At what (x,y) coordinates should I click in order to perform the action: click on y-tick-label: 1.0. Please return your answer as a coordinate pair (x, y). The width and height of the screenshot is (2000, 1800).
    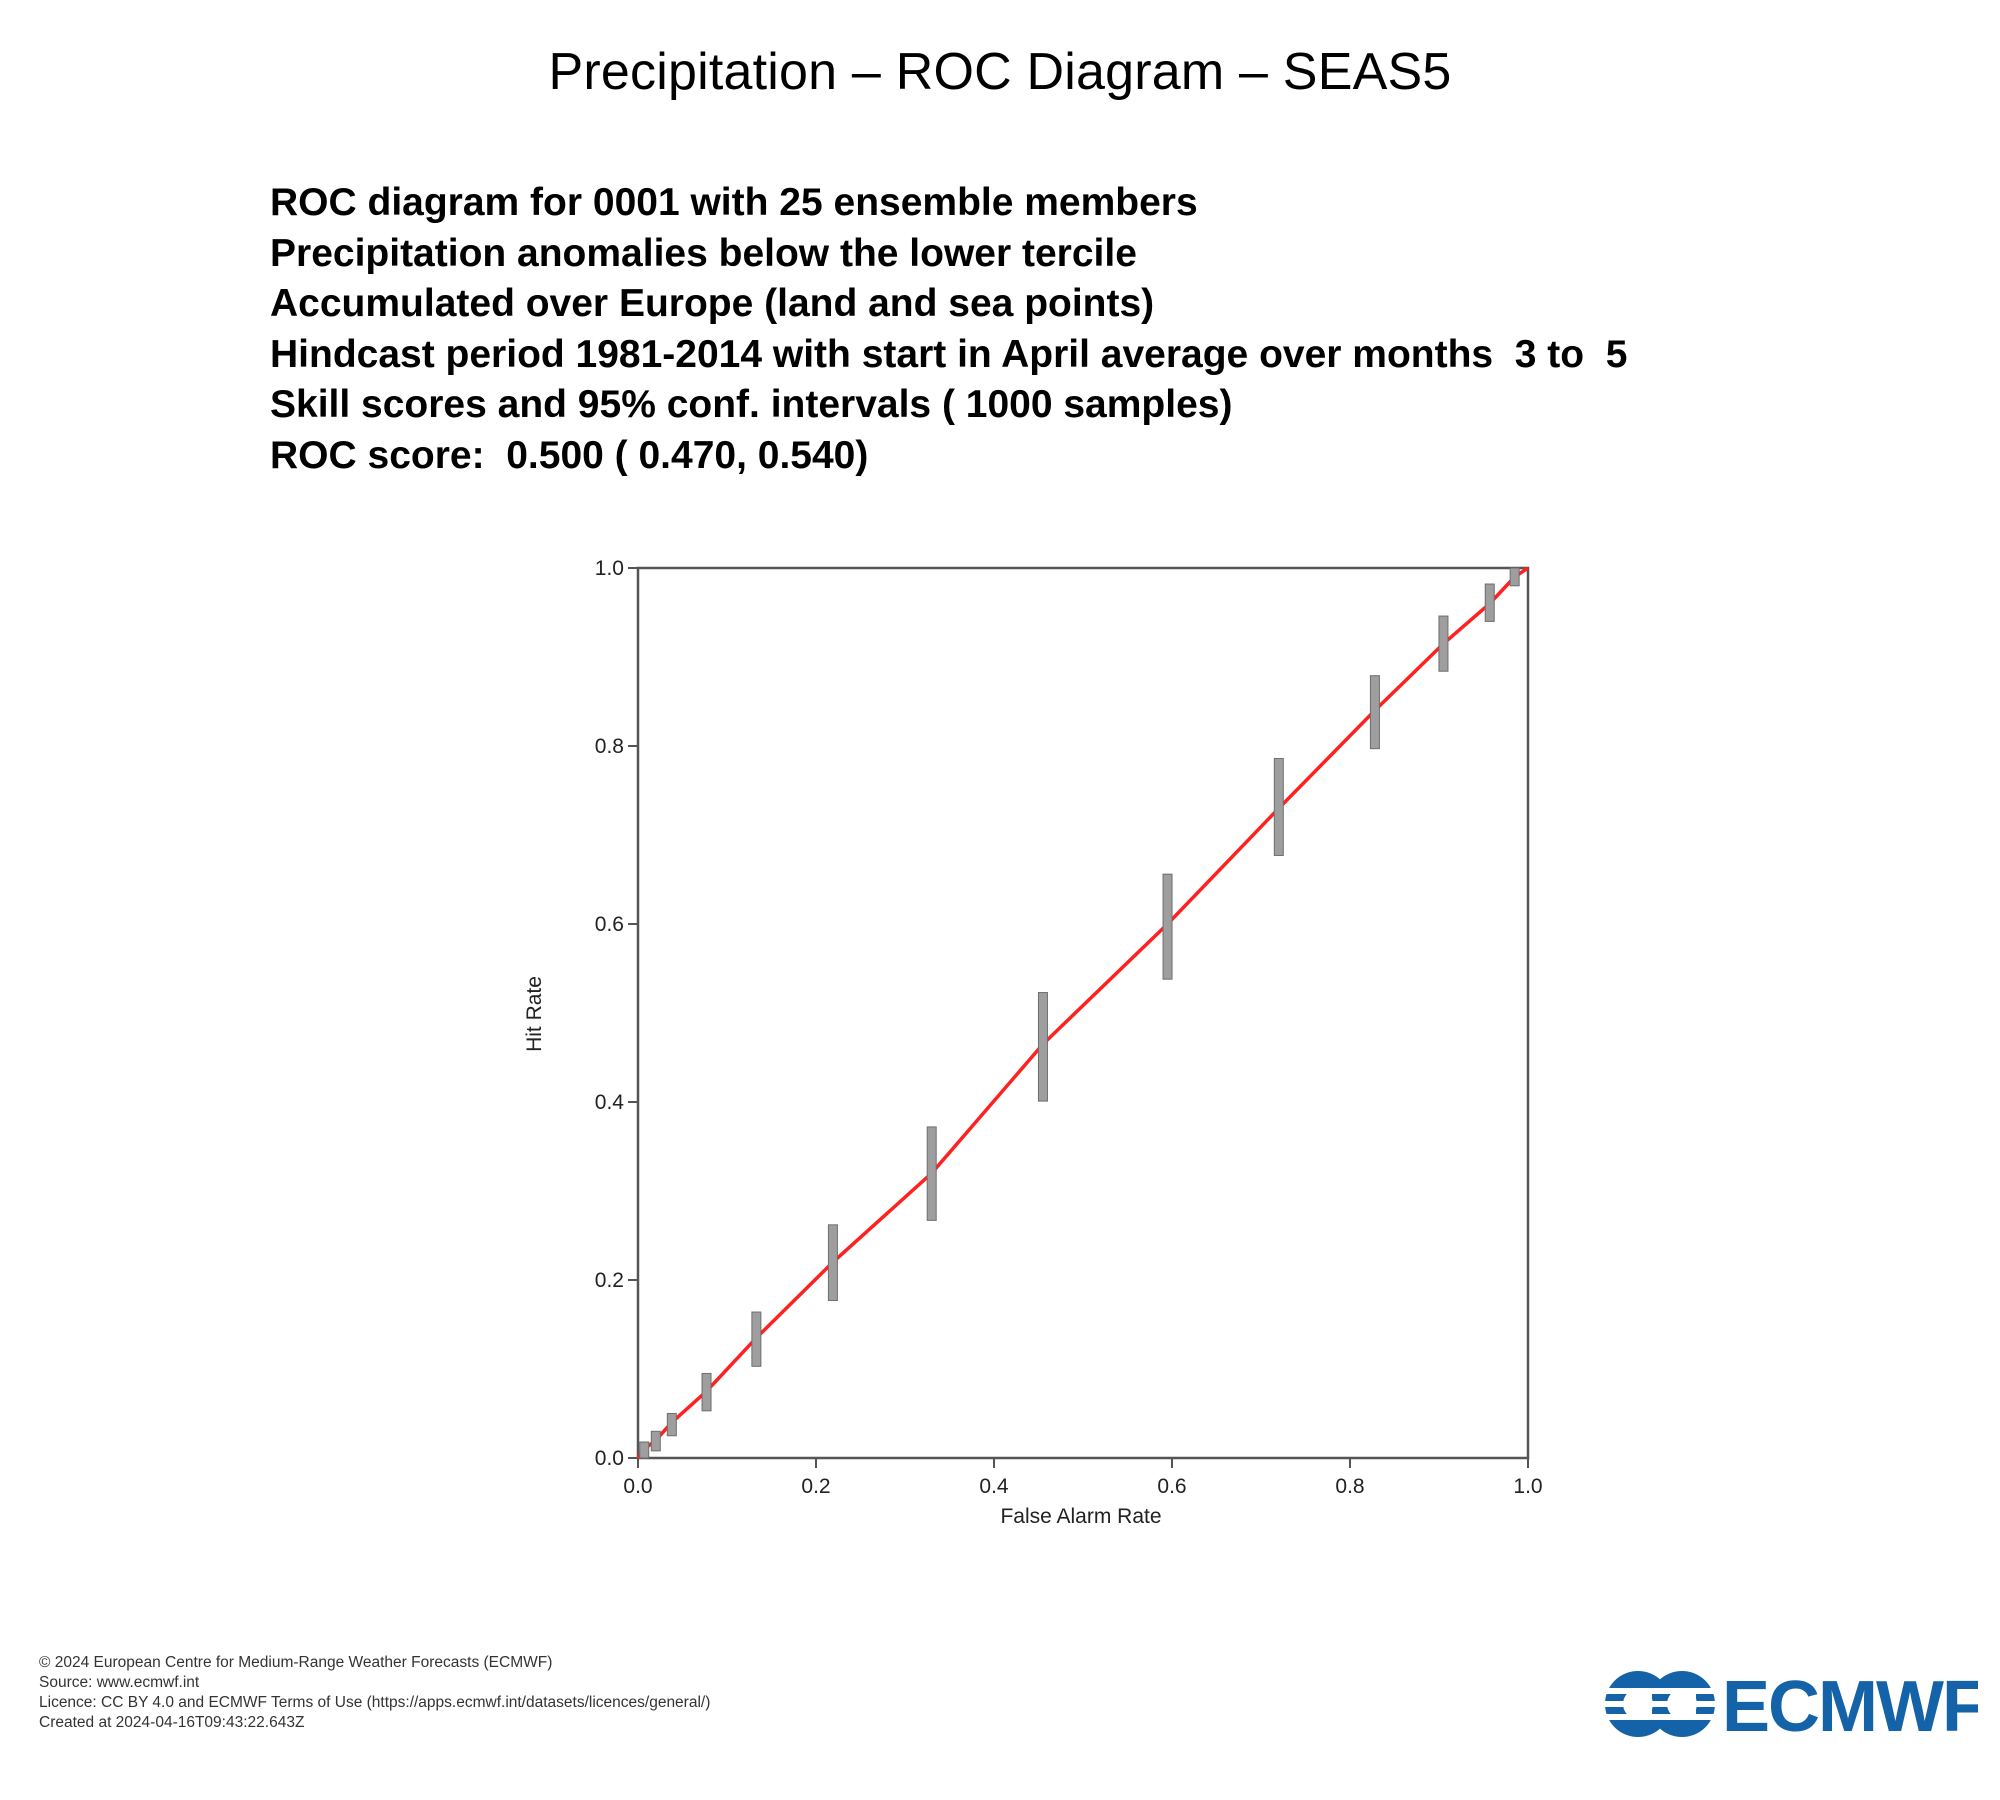
    Looking at the image, I should click on (609, 568).